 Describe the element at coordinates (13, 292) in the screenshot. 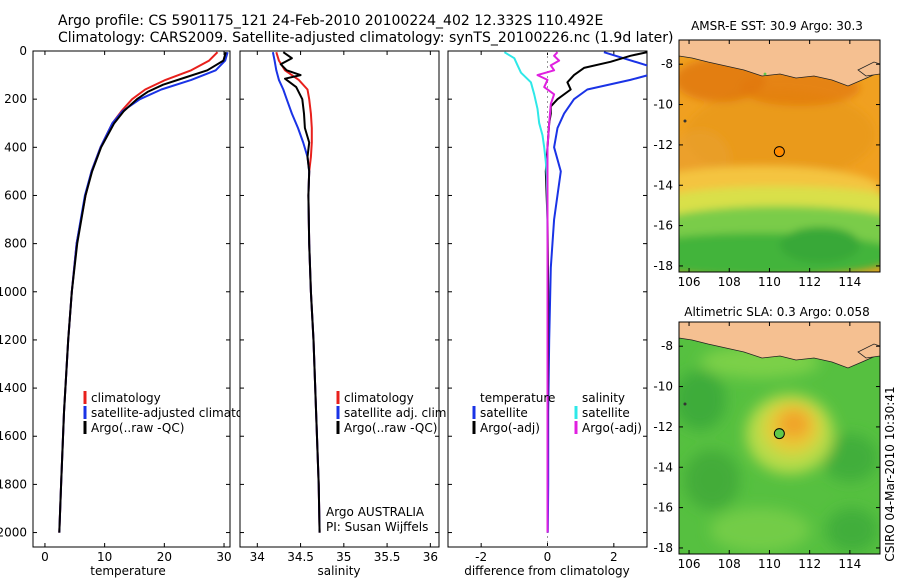

I see `y-tick-label: 1000` at that location.